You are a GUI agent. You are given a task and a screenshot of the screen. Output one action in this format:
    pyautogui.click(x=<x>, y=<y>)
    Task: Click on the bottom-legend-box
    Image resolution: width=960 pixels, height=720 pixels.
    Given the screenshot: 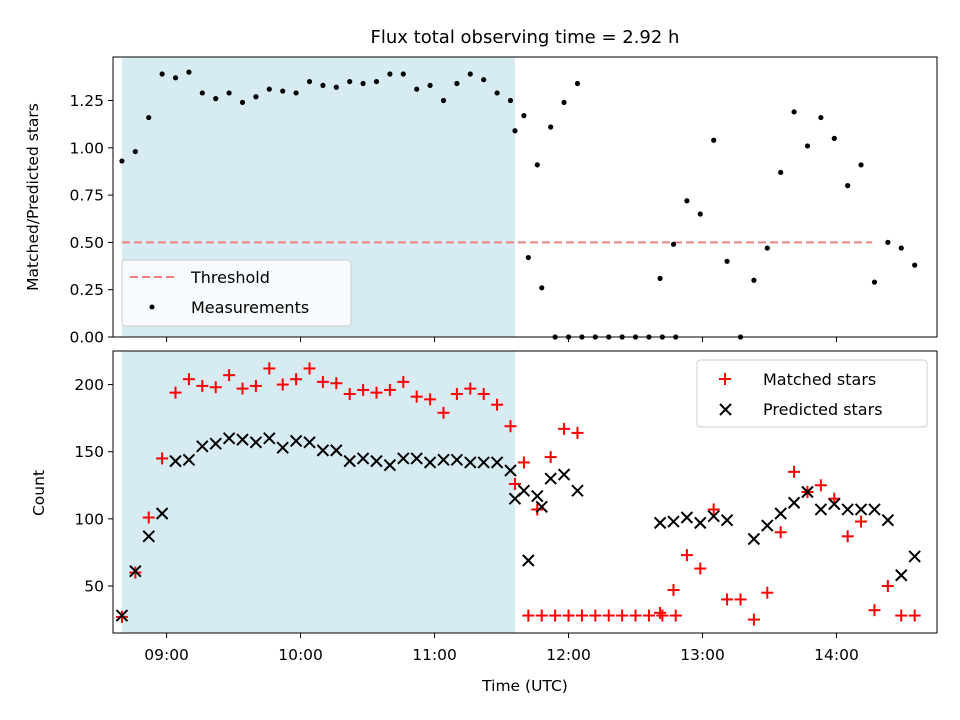 What is the action you would take?
    pyautogui.click(x=812, y=393)
    